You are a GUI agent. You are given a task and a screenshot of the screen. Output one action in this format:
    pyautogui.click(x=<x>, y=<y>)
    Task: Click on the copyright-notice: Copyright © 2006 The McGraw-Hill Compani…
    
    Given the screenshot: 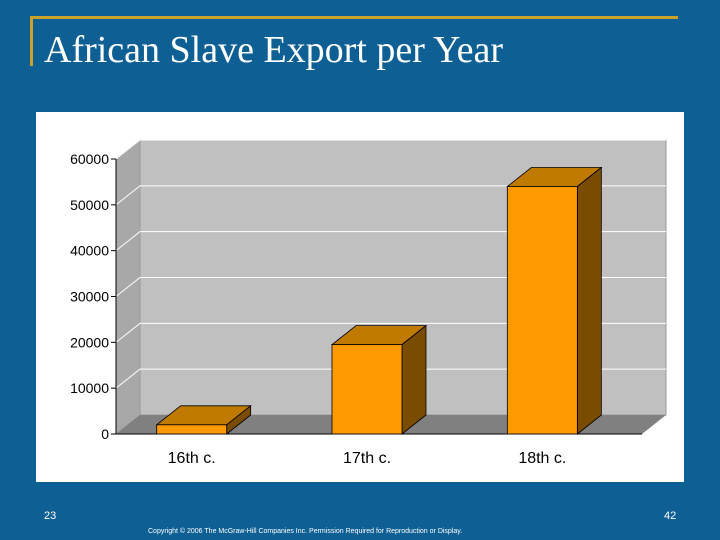 What is the action you would take?
    pyautogui.click(x=305, y=531)
    